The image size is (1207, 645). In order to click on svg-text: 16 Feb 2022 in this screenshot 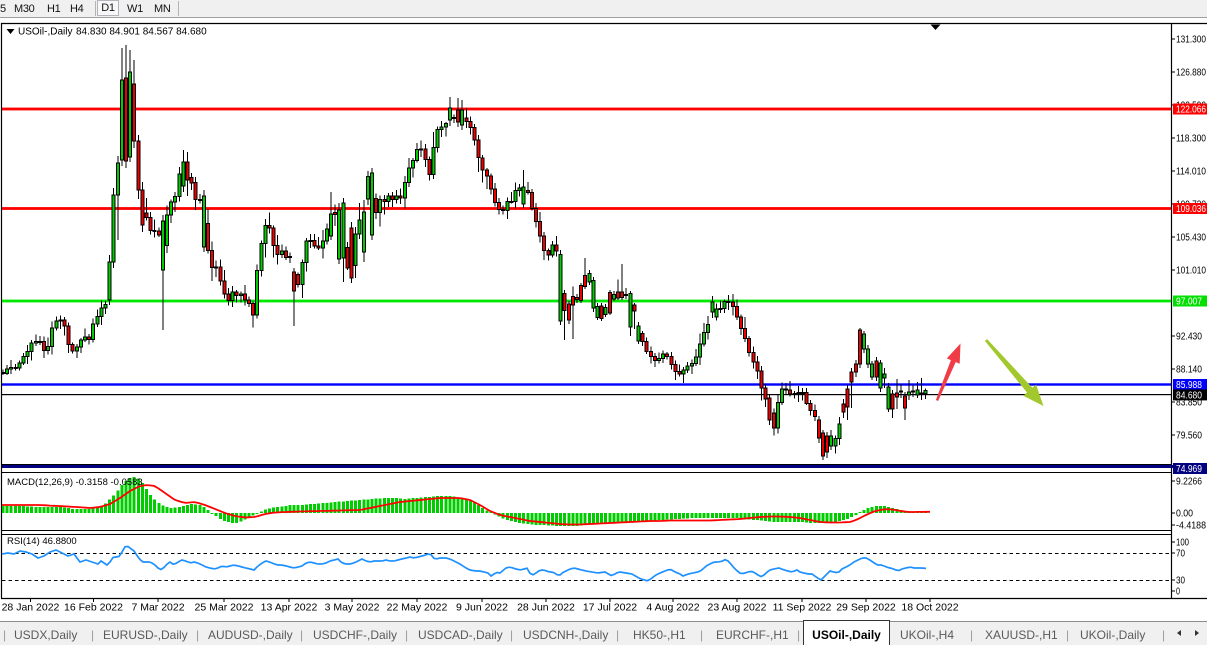, I will do `click(93, 608)`.